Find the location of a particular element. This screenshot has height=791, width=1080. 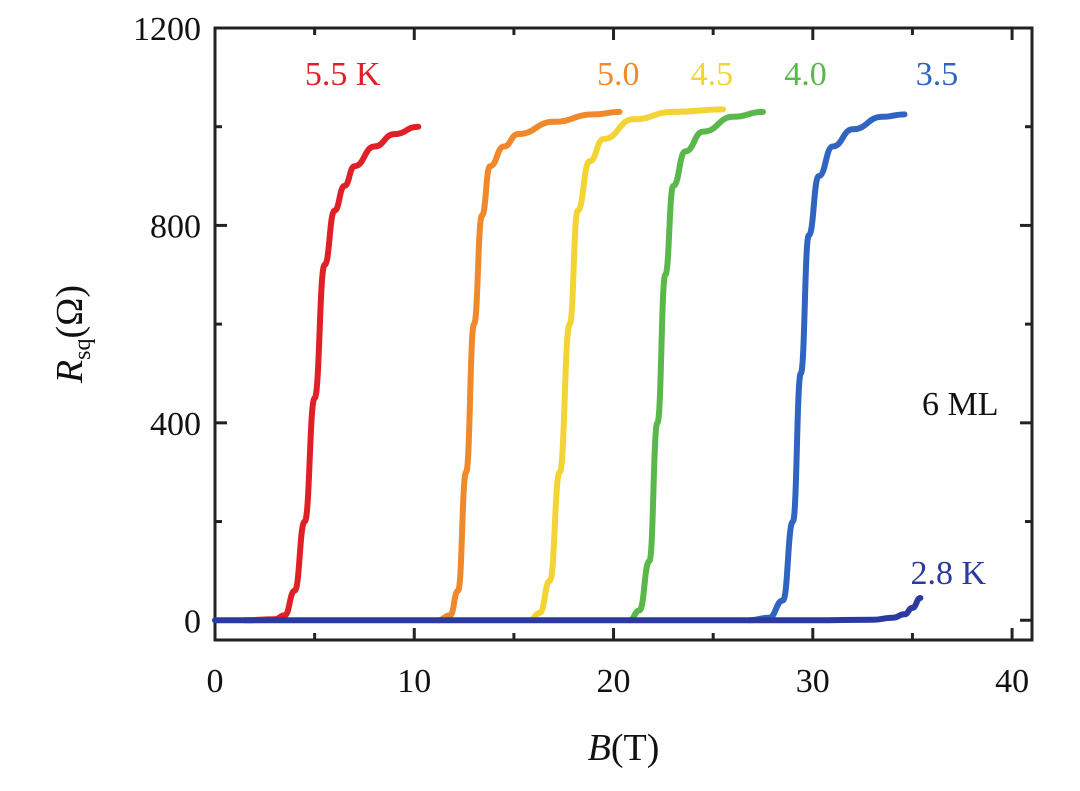

y-axis-label: Rsq(Ω) is located at coordinates (72, 334).